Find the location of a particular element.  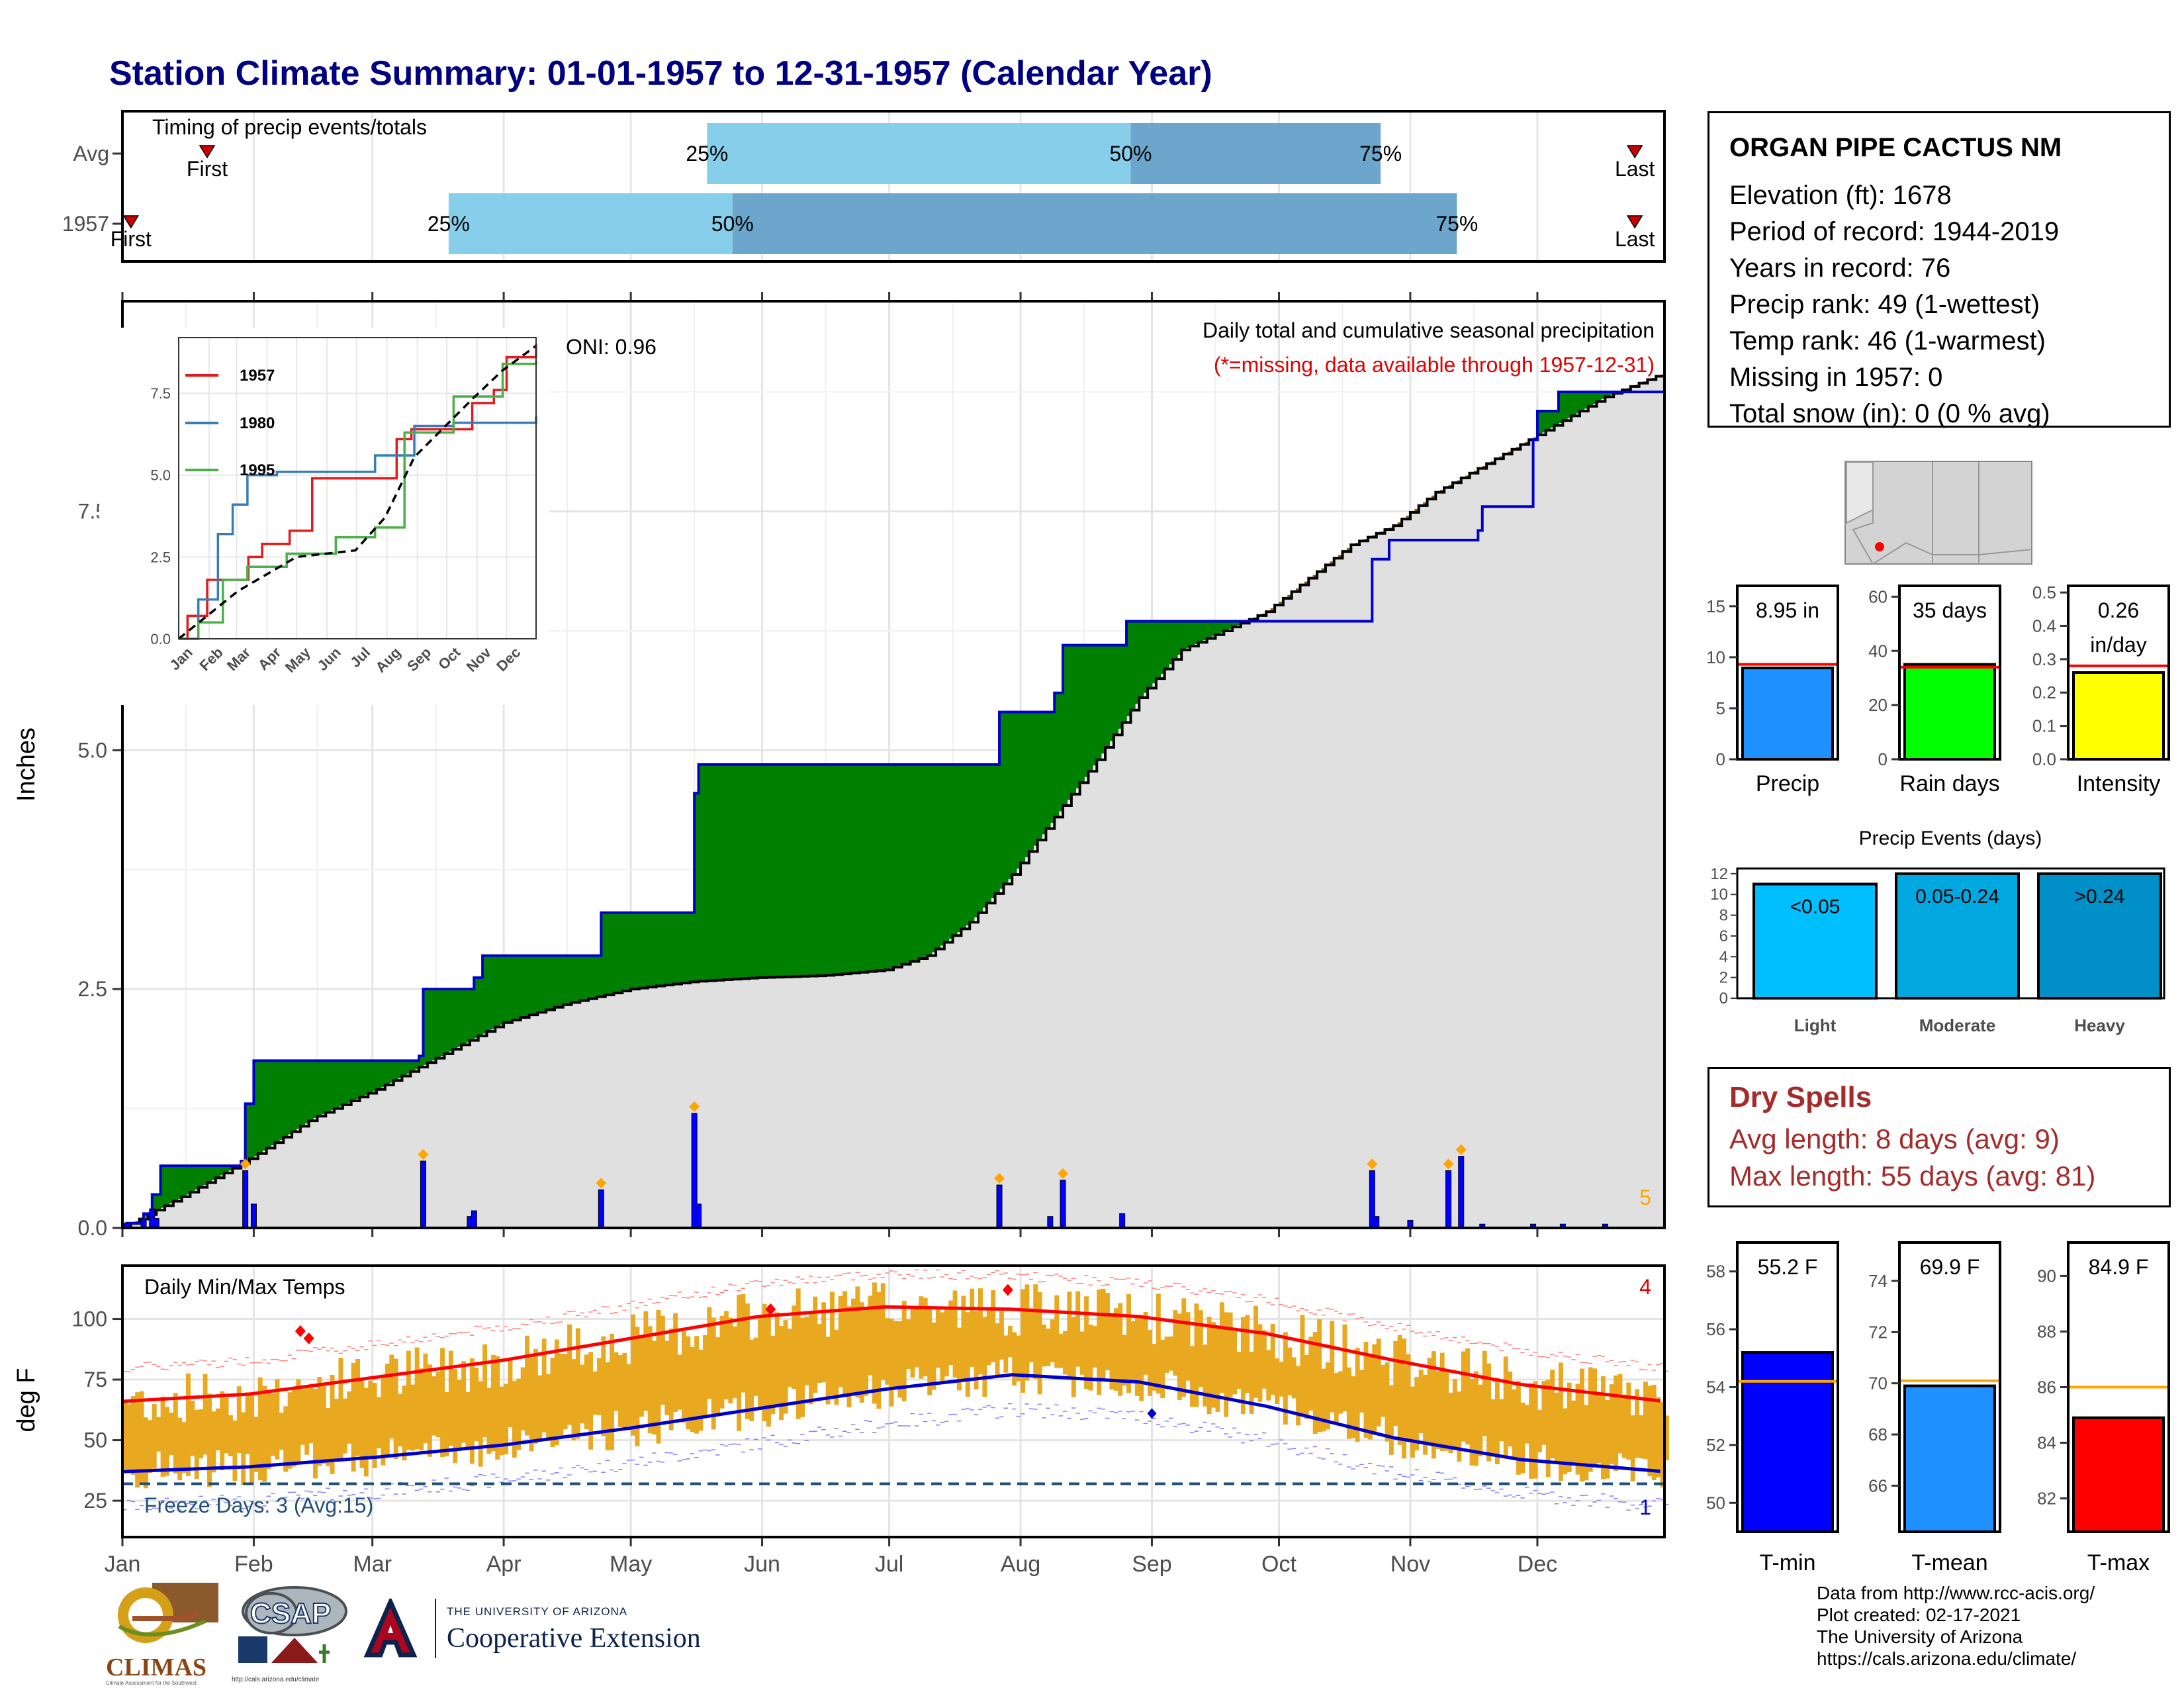

events-ytick-label: 8 is located at coordinates (1723, 916).